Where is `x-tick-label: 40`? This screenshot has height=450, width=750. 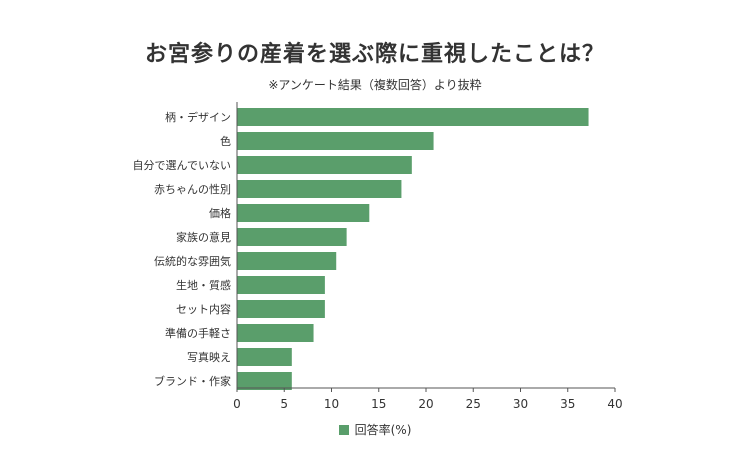
x-tick-label: 40 is located at coordinates (614, 404).